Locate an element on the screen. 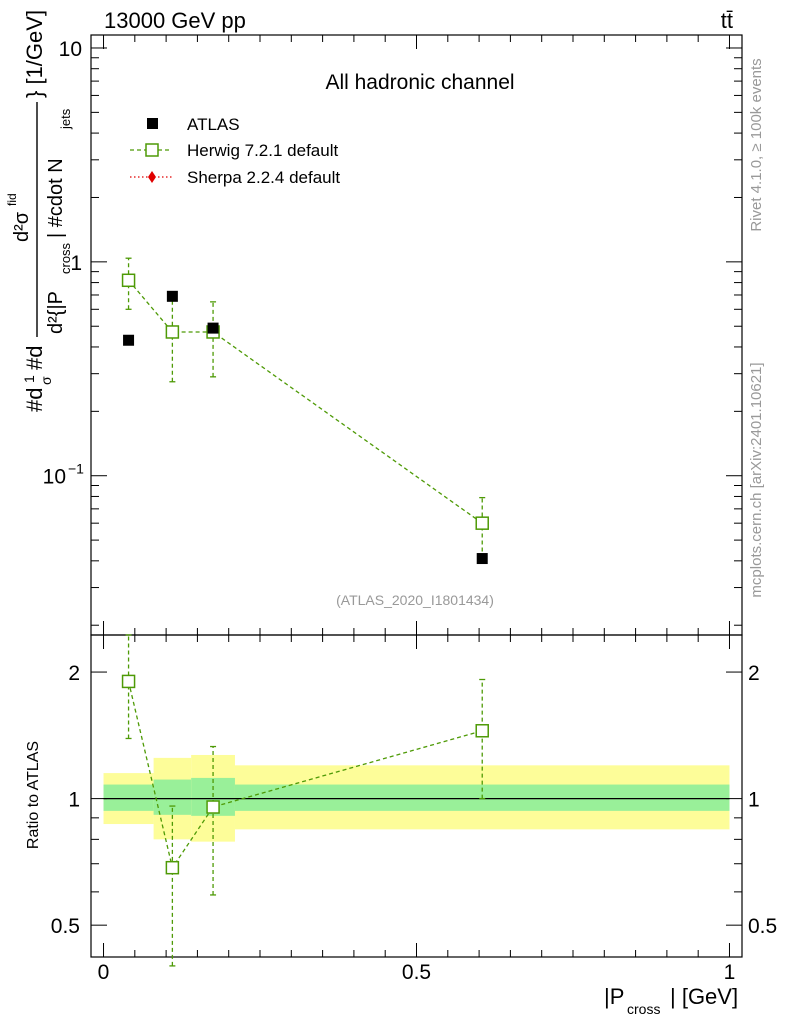 This screenshot has height=1024, width=786. energy-label: 13000 GeV pp is located at coordinates (175, 20).